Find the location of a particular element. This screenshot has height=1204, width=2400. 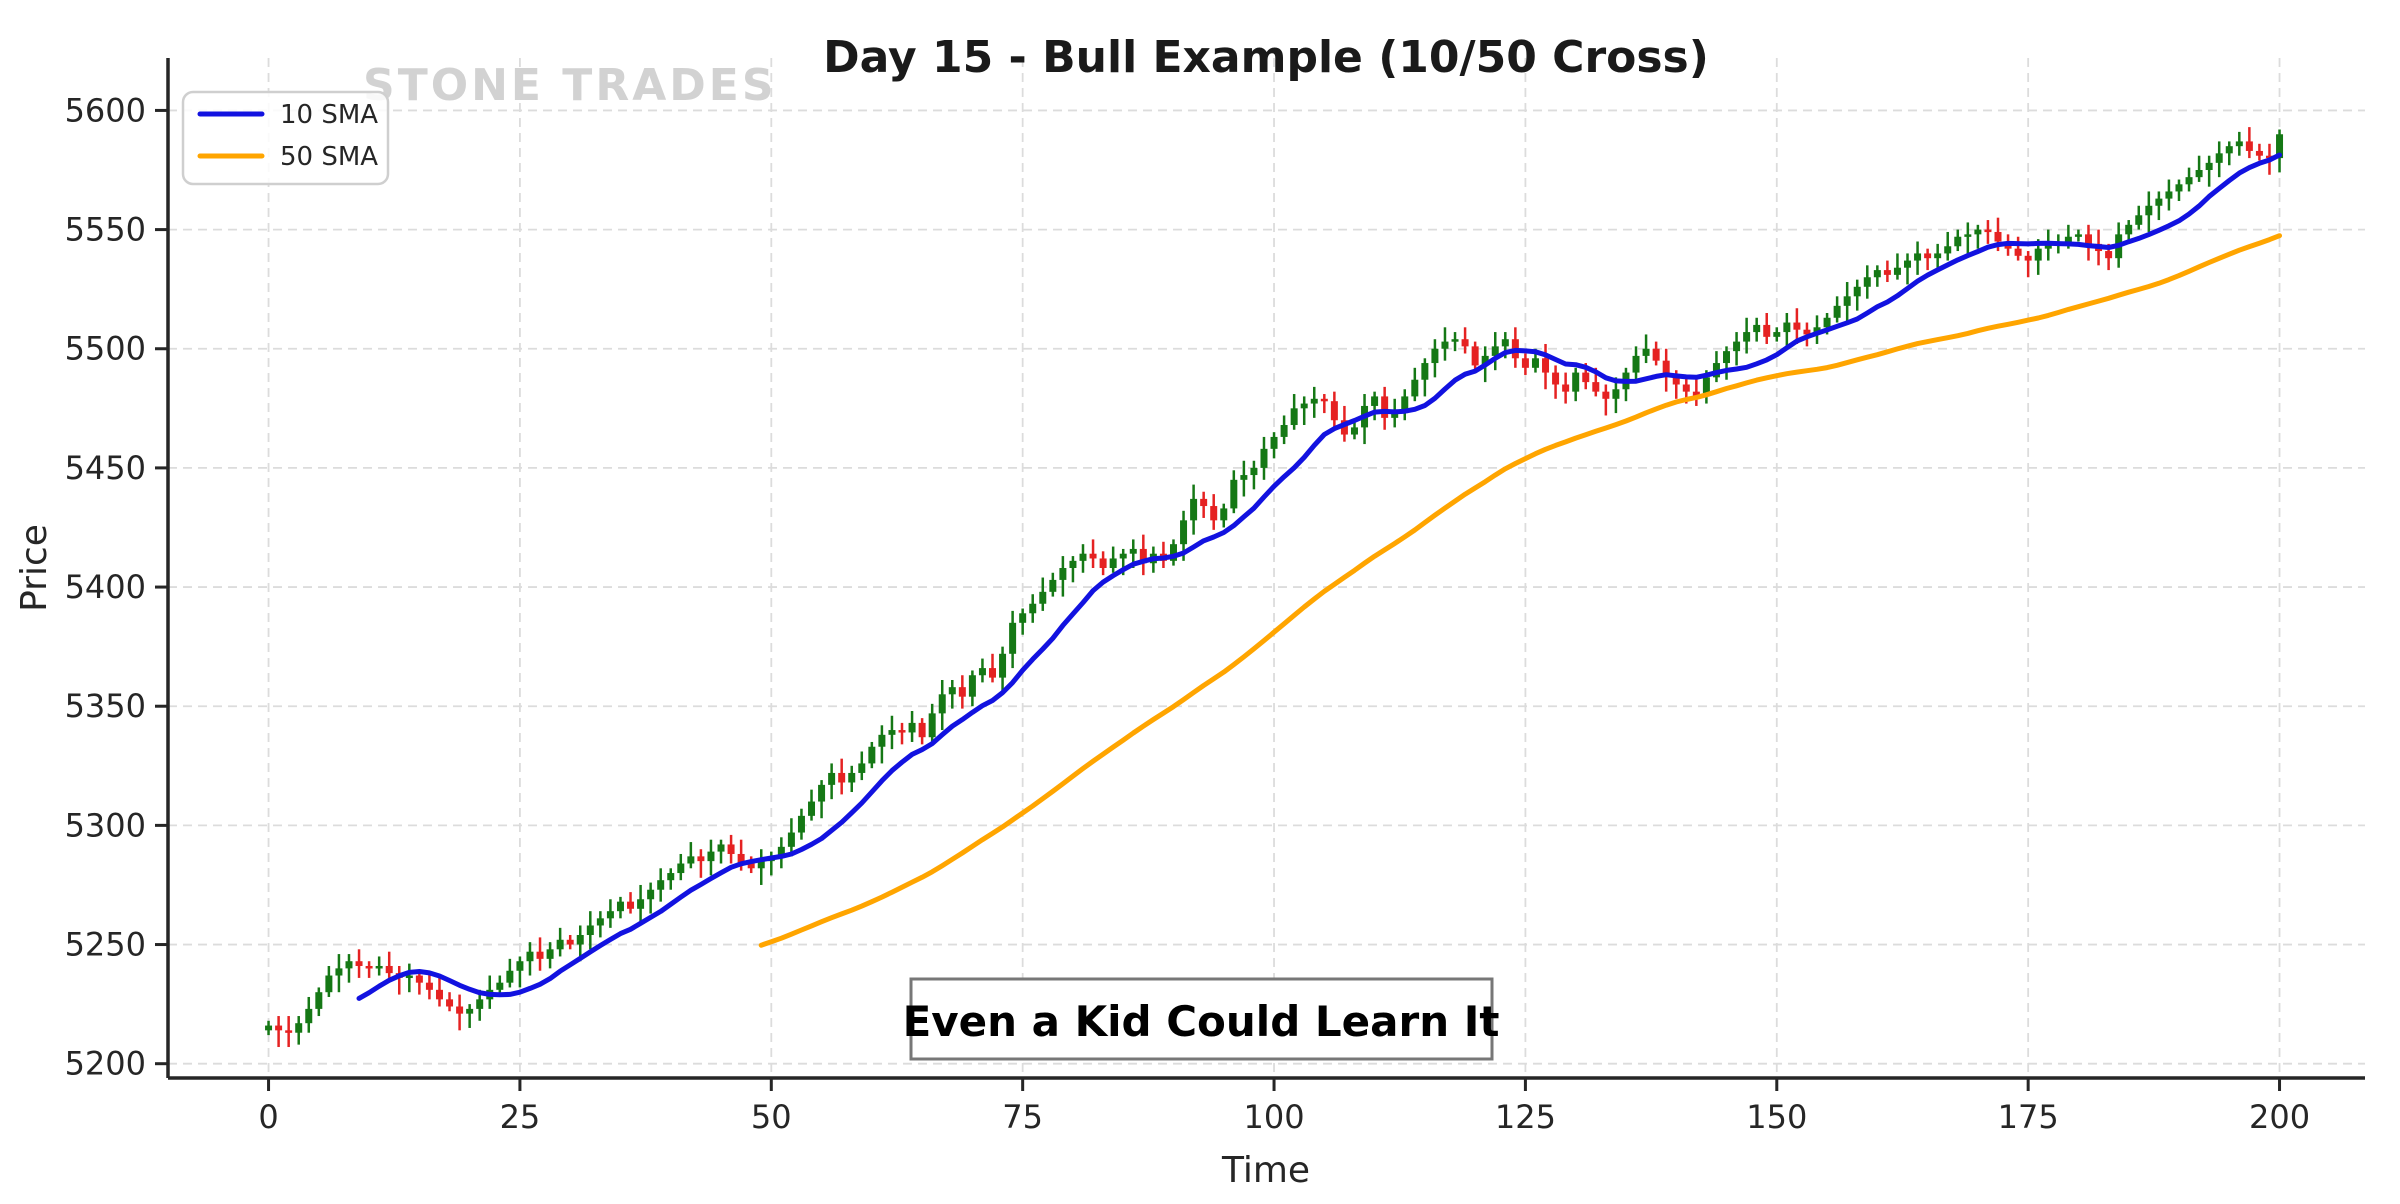

x-axis-label: Time is located at coordinates (1265, 1170).